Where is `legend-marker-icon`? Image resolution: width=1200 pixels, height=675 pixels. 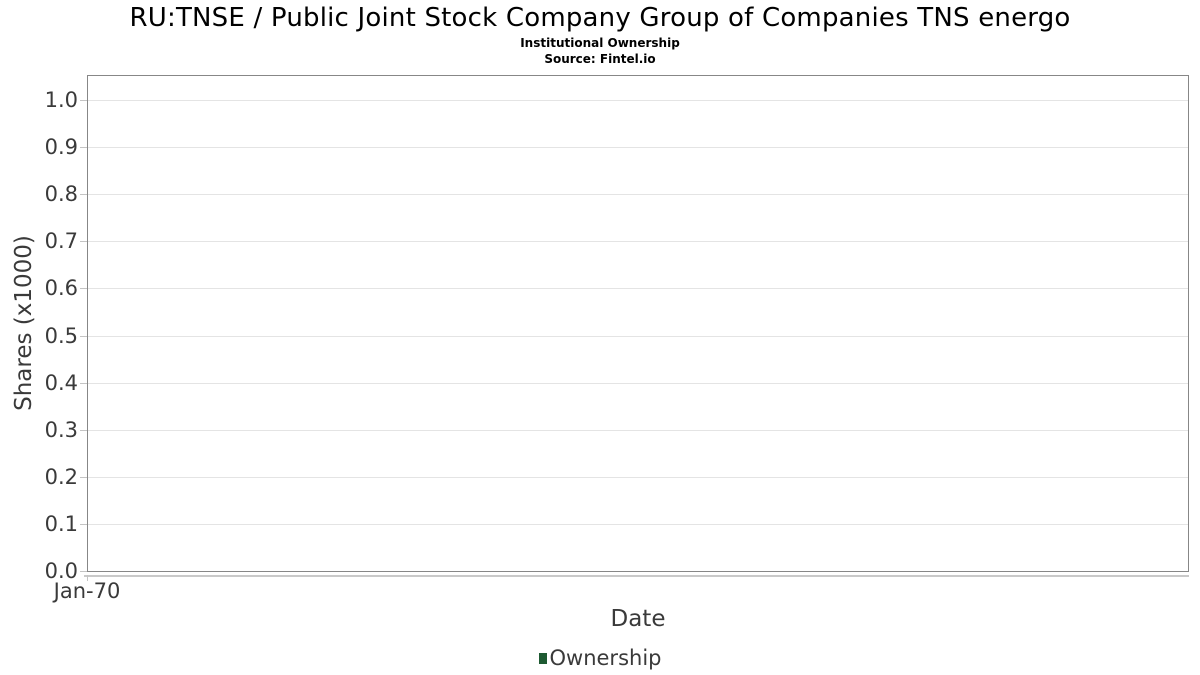
legend-marker-icon is located at coordinates (542, 658).